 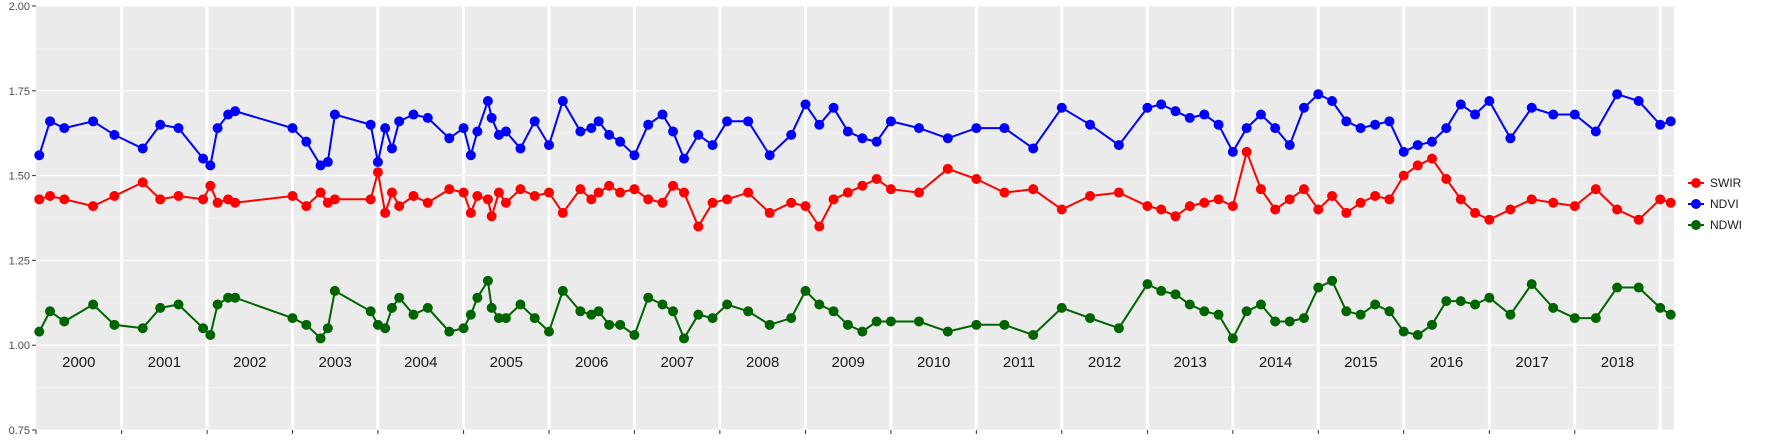 I want to click on year-label: 2007, so click(x=676, y=362).